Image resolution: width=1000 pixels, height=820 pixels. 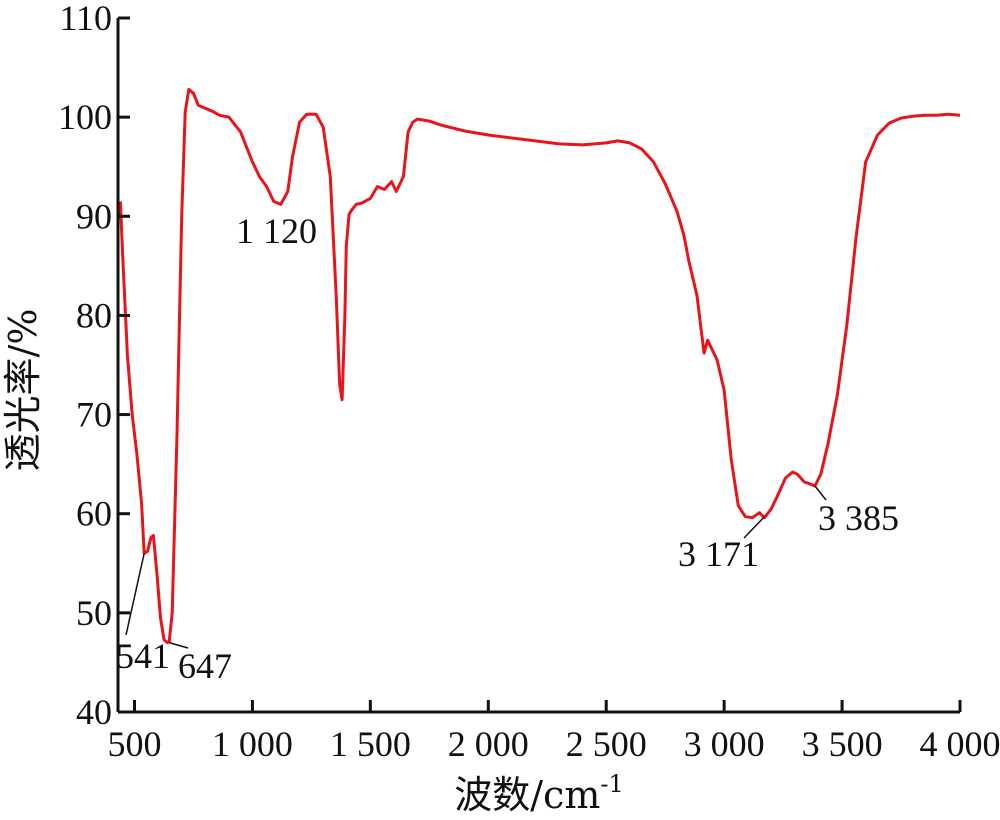 What do you see at coordinates (606, 744) in the screenshot?
I see `x-tick-label: 2 500` at bounding box center [606, 744].